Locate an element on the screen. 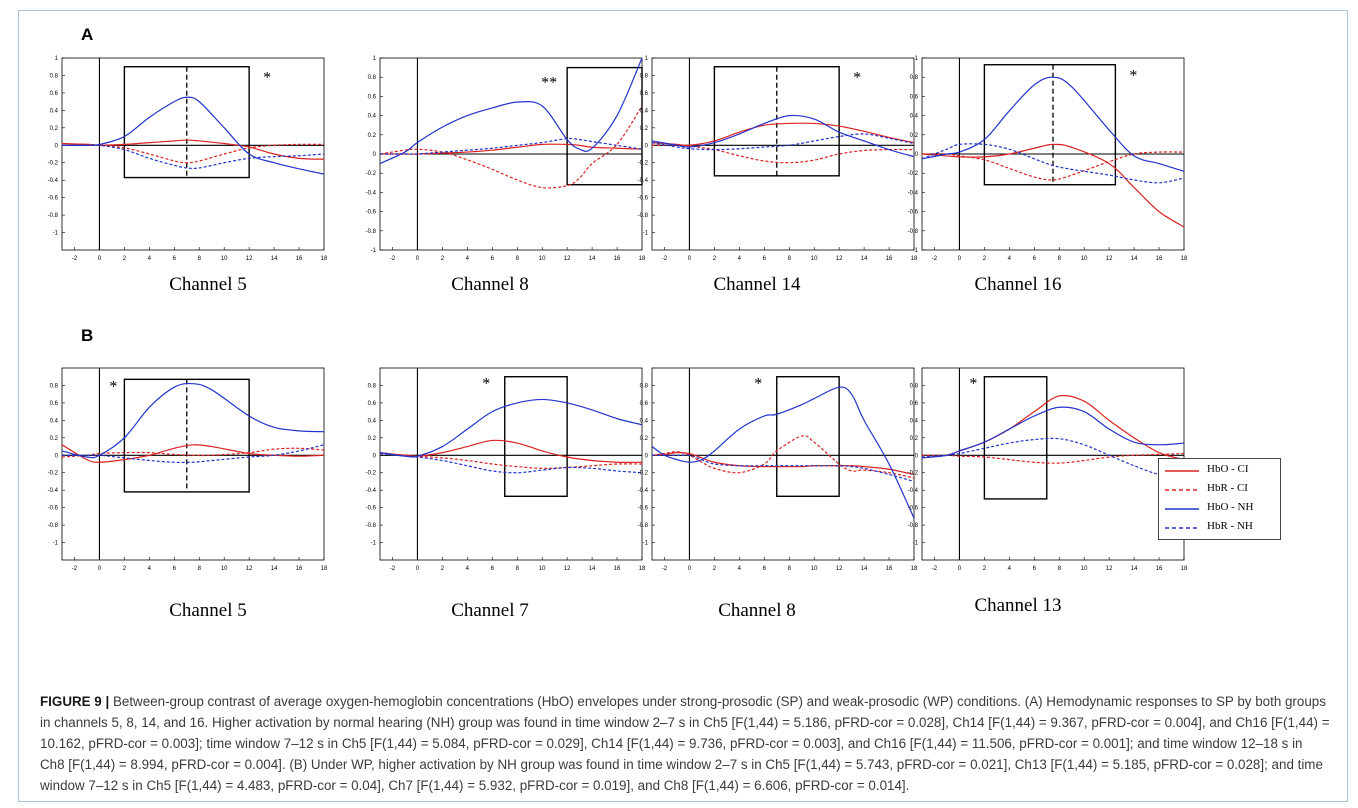 This screenshot has height=808, width=1358. channel-label: Channel 16 is located at coordinates (1018, 284).